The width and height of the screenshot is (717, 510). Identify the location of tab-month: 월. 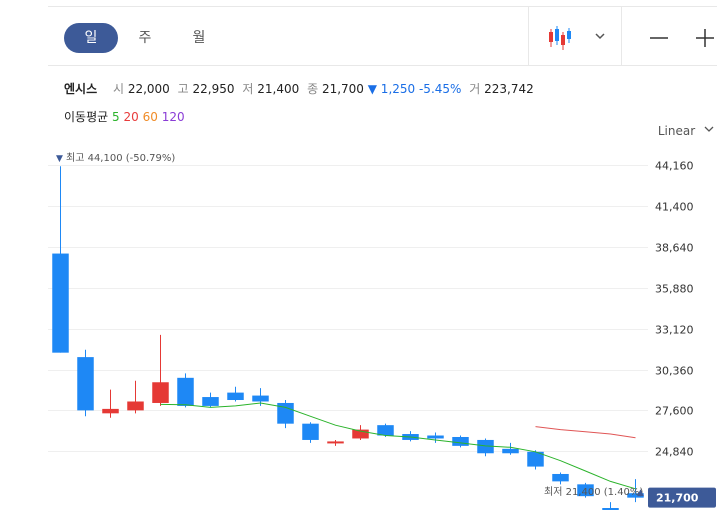
(199, 38).